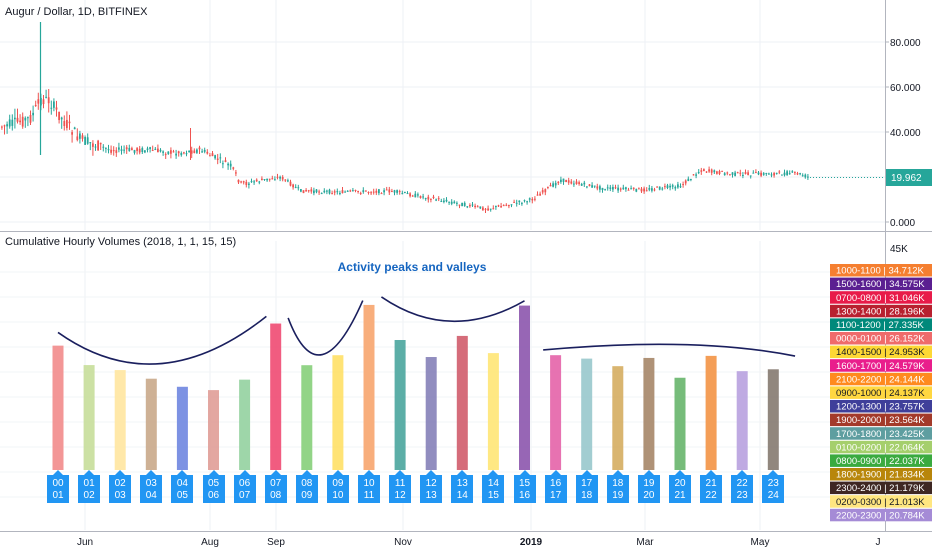 Image resolution: width=932 pixels, height=555 pixels. What do you see at coordinates (276, 495) in the screenshot?
I see `hour-label-text: 08` at bounding box center [276, 495].